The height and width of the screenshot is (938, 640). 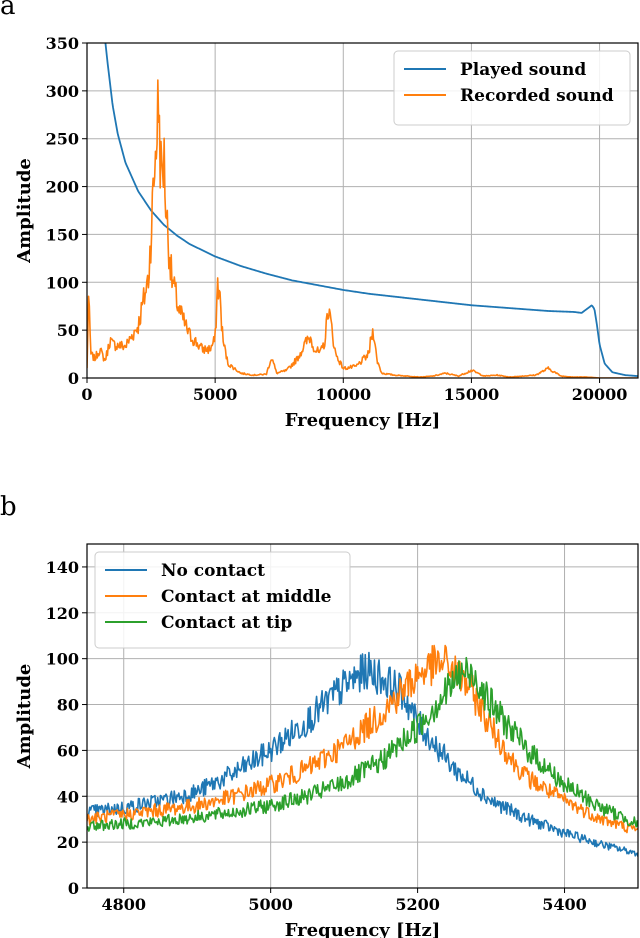 I want to click on x-axis-label-b: Frequency [Hz], so click(x=363, y=929).